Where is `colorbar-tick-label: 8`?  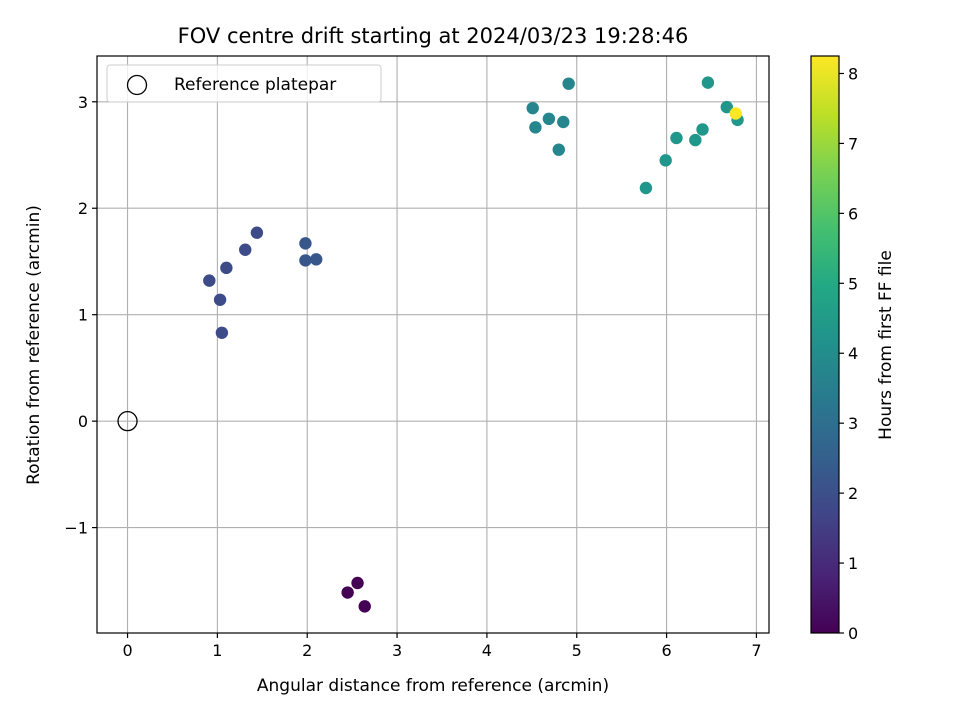 colorbar-tick-label: 8 is located at coordinates (853, 73).